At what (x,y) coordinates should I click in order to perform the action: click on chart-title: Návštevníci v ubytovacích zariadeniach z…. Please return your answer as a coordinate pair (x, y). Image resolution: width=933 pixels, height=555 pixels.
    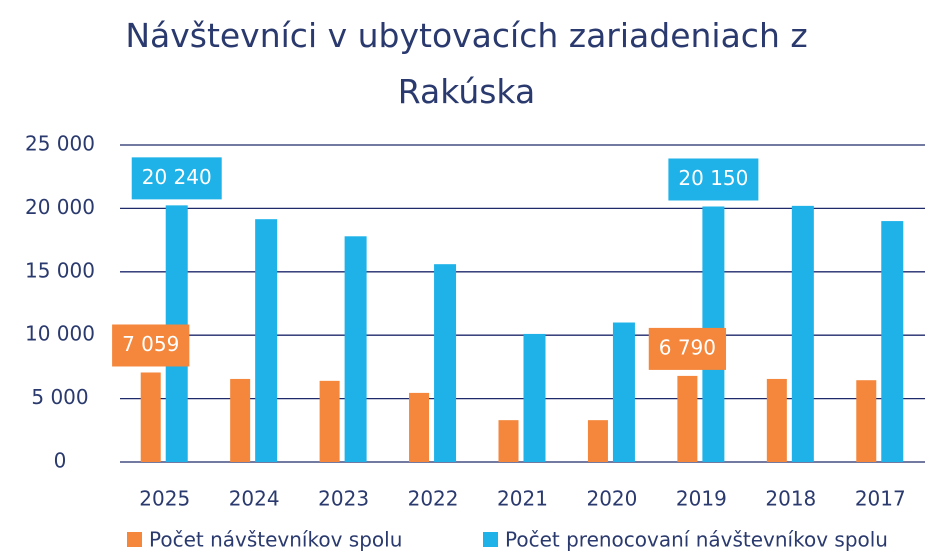
    Looking at the image, I should click on (466, 63).